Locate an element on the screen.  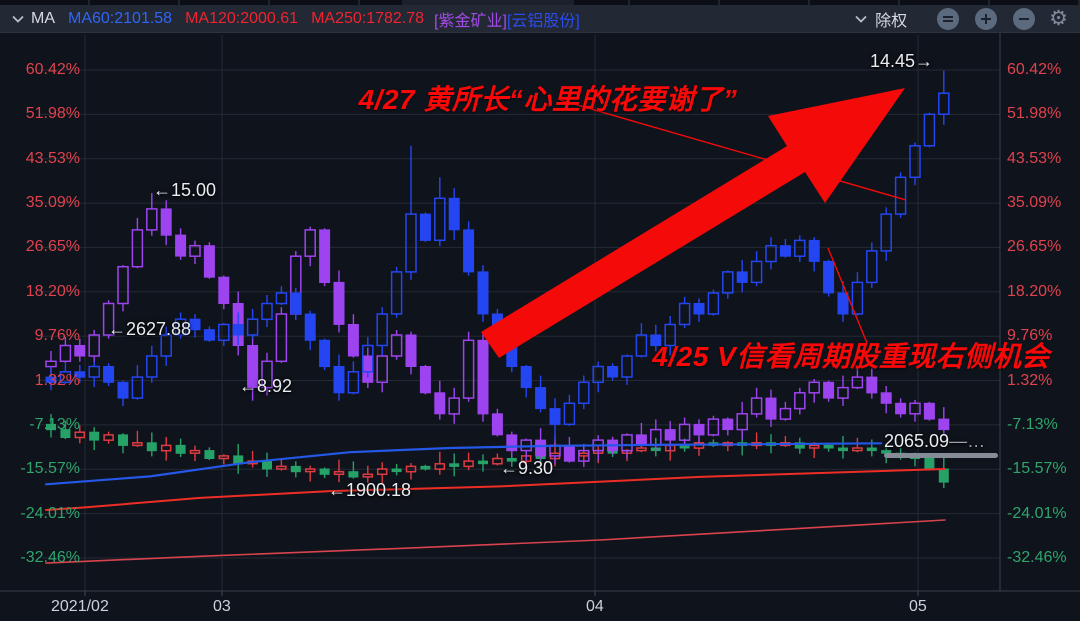
ma250-value: MA250:1782.78 is located at coordinates (368, 18).